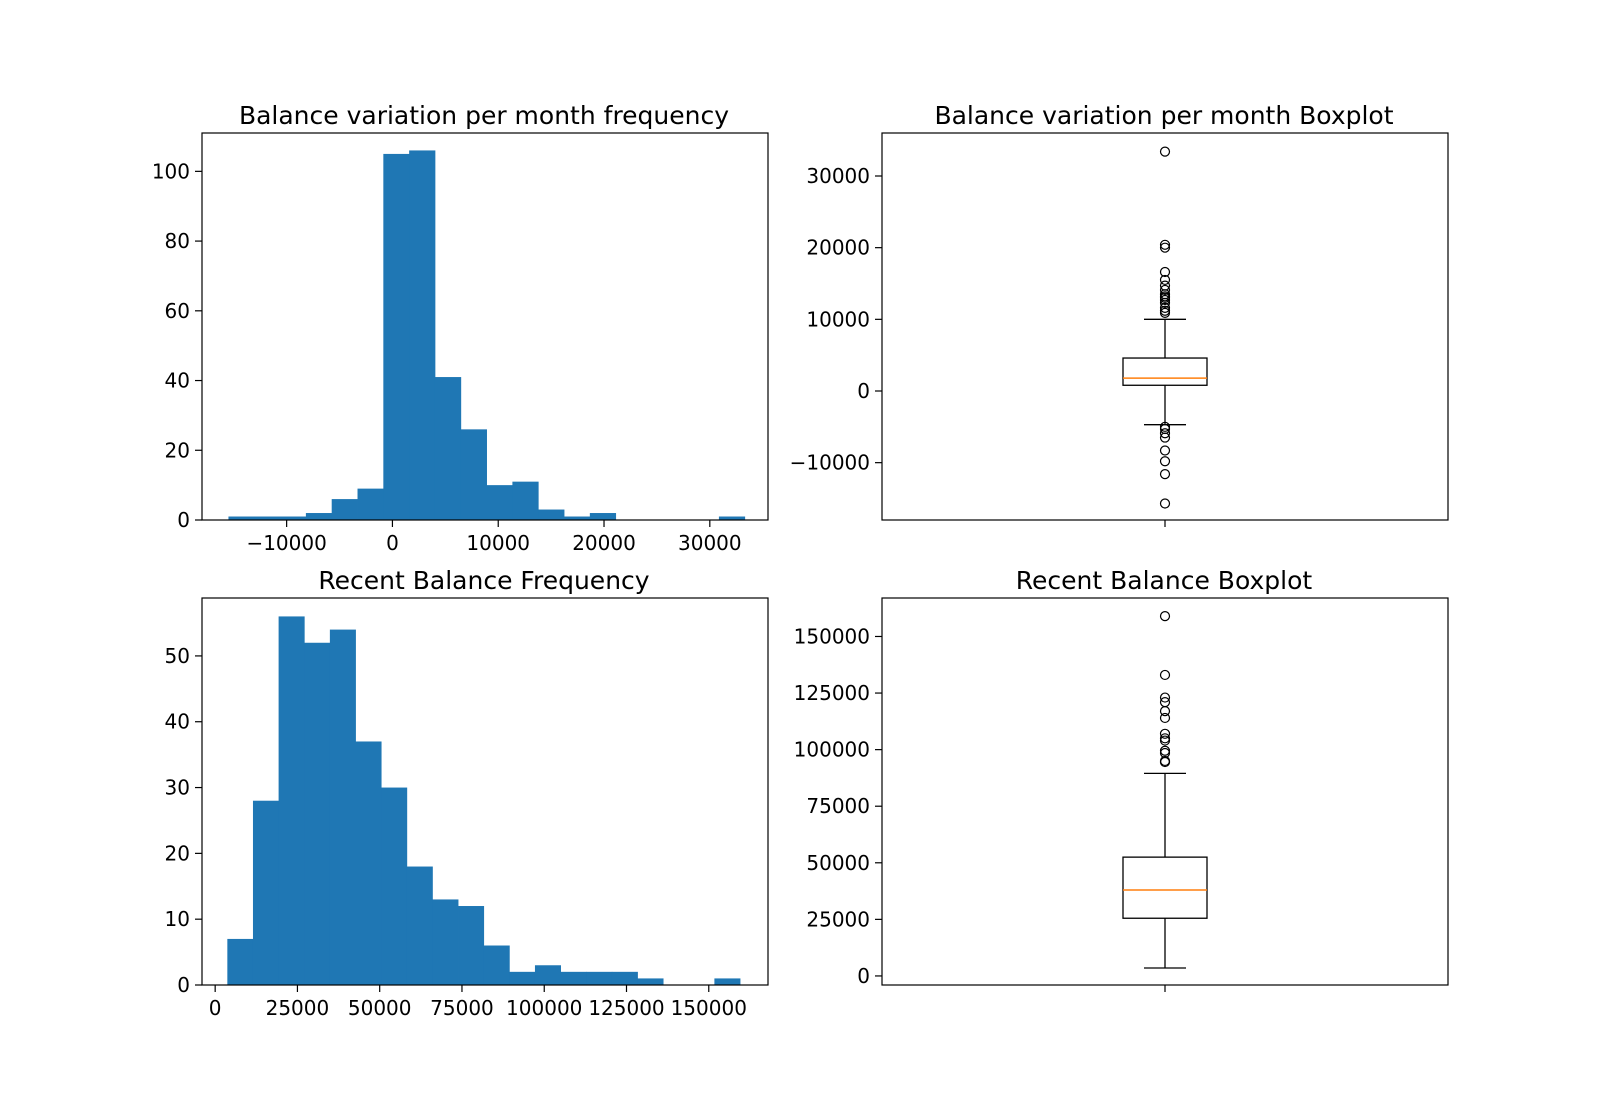 The height and width of the screenshot is (1100, 1600). Describe the element at coordinates (838, 176) in the screenshot. I see `y-tick-label: 30000` at that location.